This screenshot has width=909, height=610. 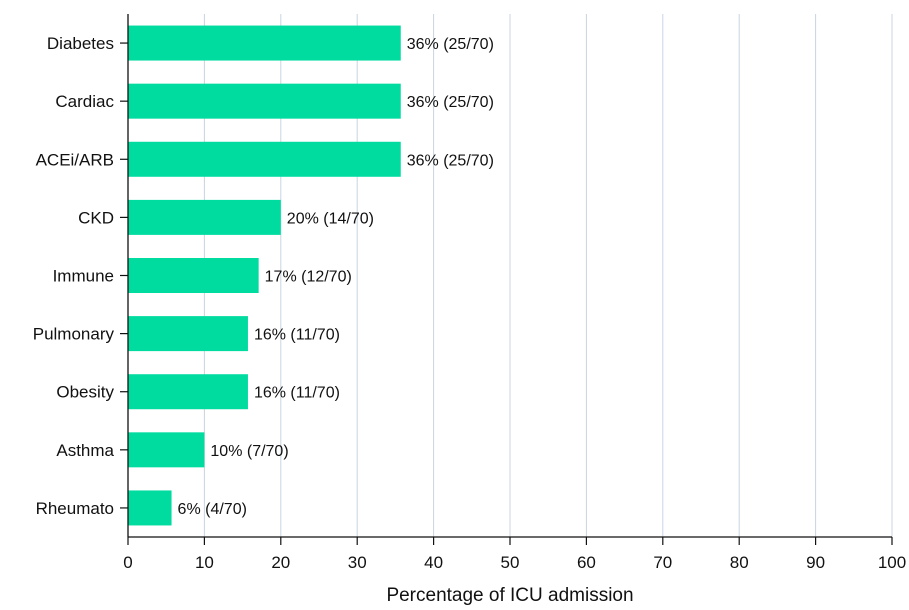 I want to click on x-tick-label: 70, so click(x=662, y=562).